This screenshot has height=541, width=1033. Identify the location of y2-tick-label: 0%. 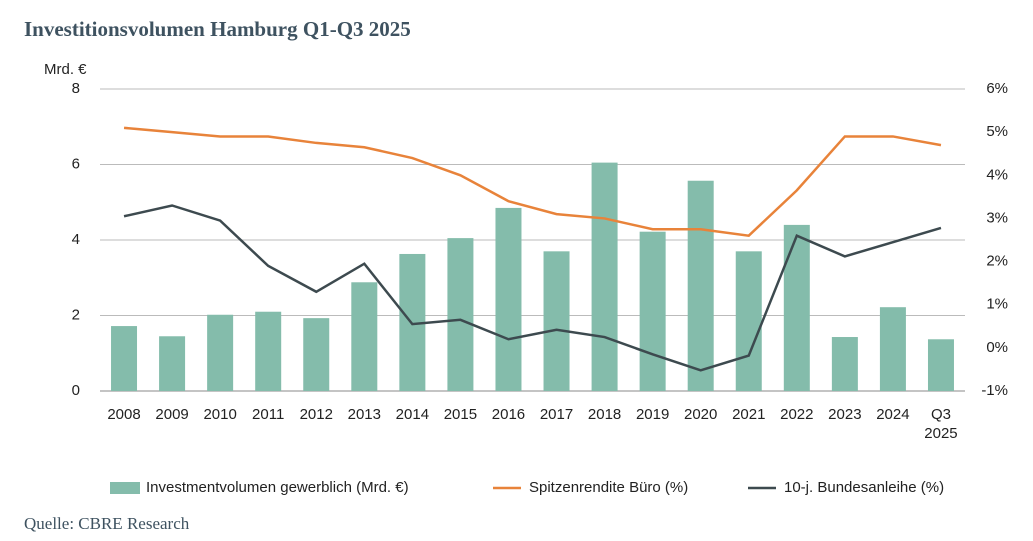
(997, 347).